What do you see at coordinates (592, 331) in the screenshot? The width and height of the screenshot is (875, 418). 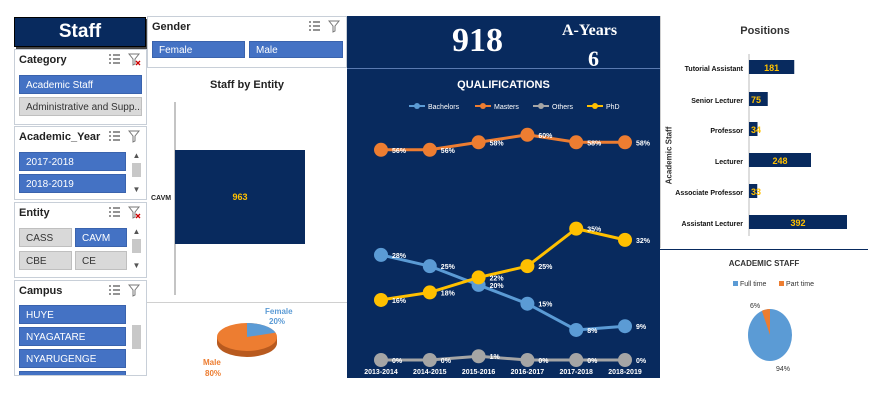 I see `data-label: 8%` at bounding box center [592, 331].